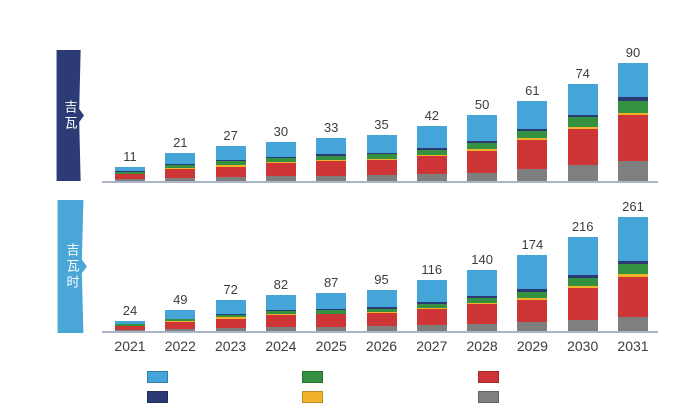  What do you see at coordinates (331, 127) in the screenshot?
I see `bar-value-label: 33` at bounding box center [331, 127].